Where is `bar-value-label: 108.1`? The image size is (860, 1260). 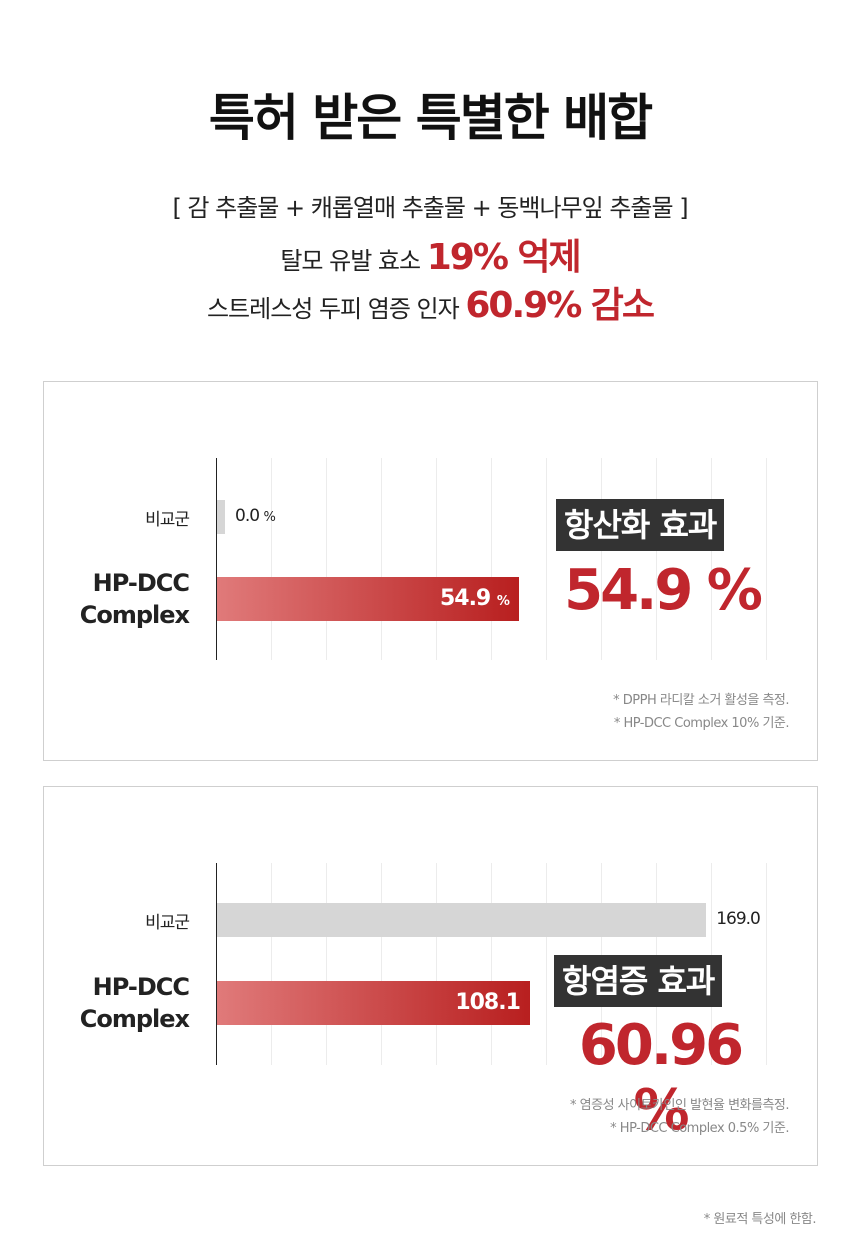 bar-value-label: 108.1 is located at coordinates (488, 1002).